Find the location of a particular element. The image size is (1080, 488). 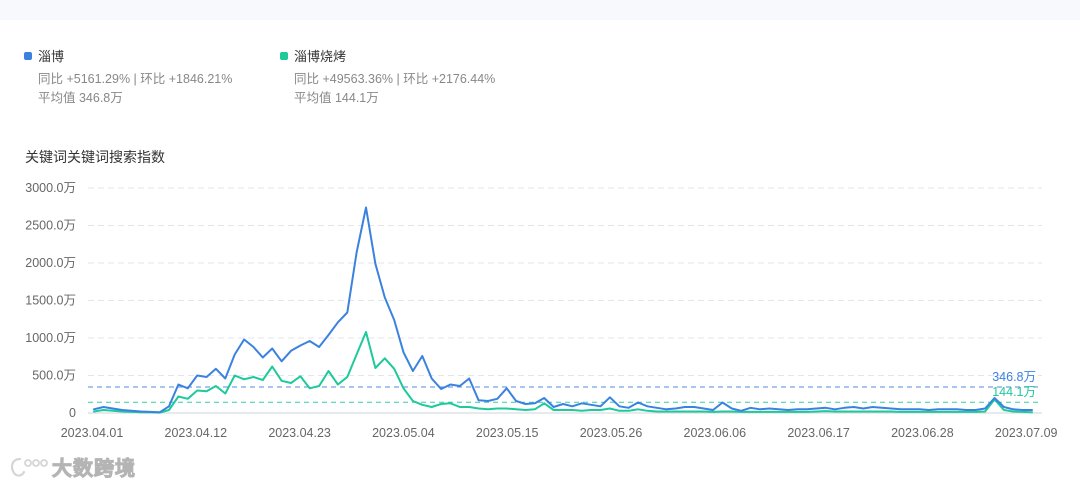

x-tick-label: 2023.04.01 is located at coordinates (92, 433).